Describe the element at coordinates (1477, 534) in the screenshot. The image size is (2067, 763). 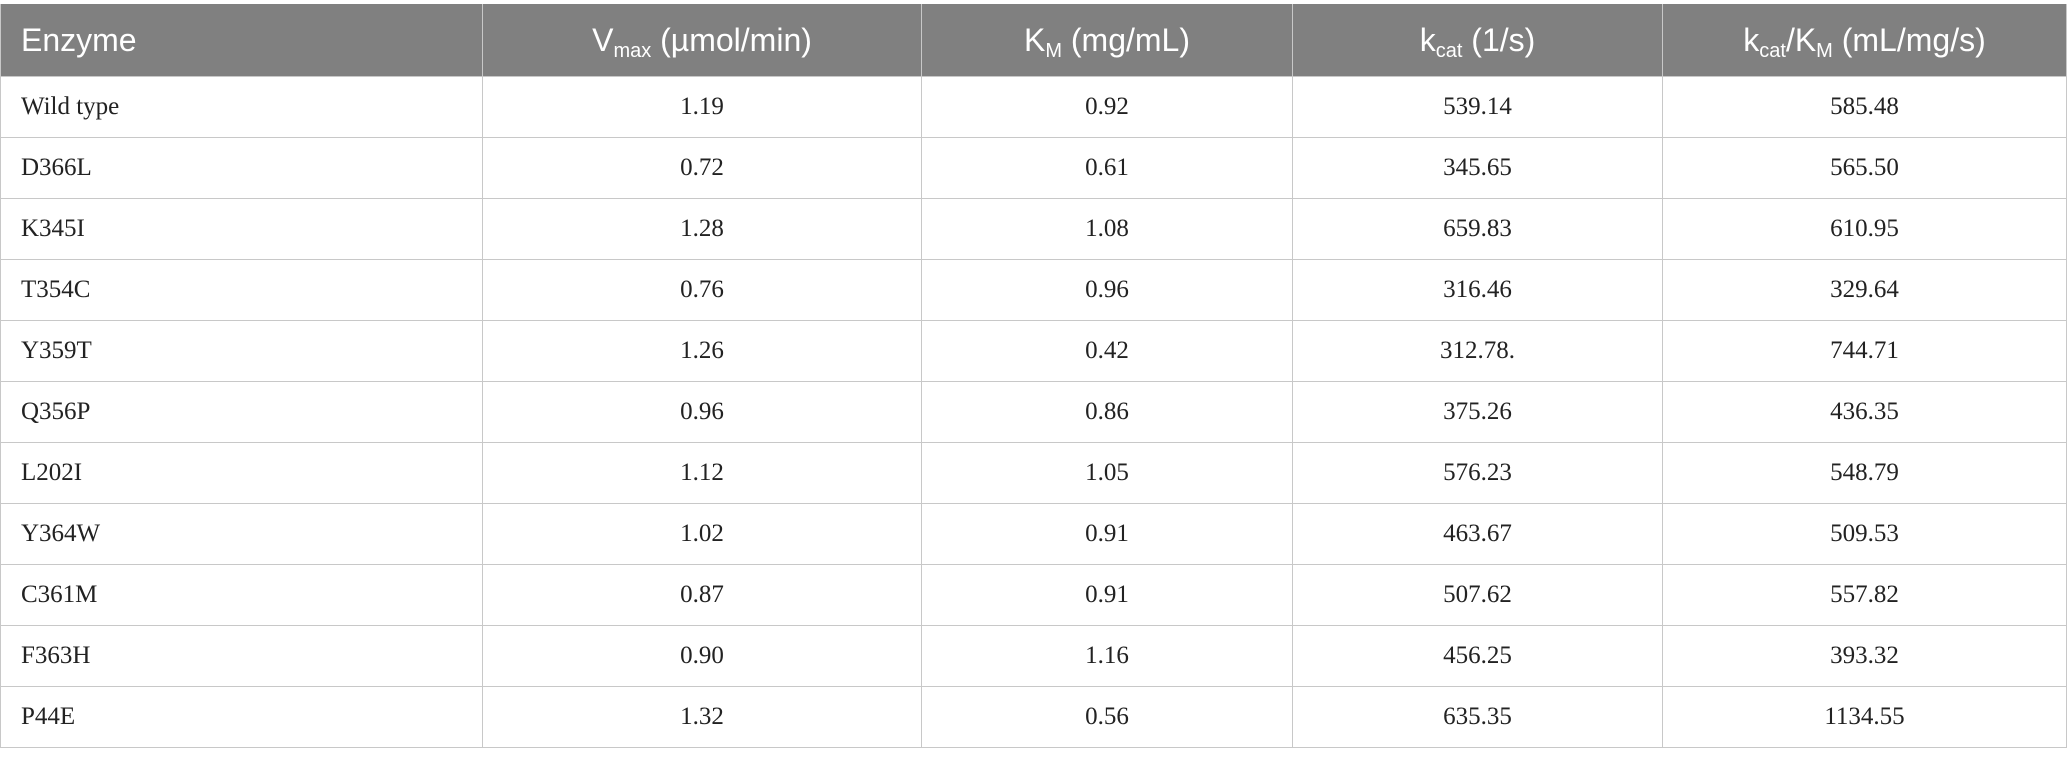
I see `table-cell: 463.67` at that location.